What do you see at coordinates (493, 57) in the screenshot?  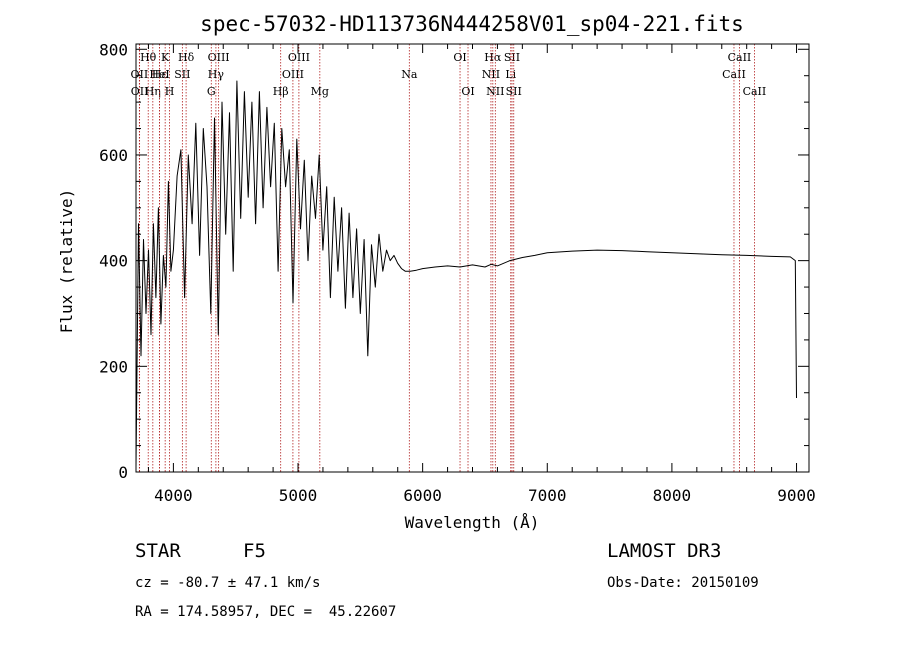 I see `spectral-line-label: Hα` at bounding box center [493, 57].